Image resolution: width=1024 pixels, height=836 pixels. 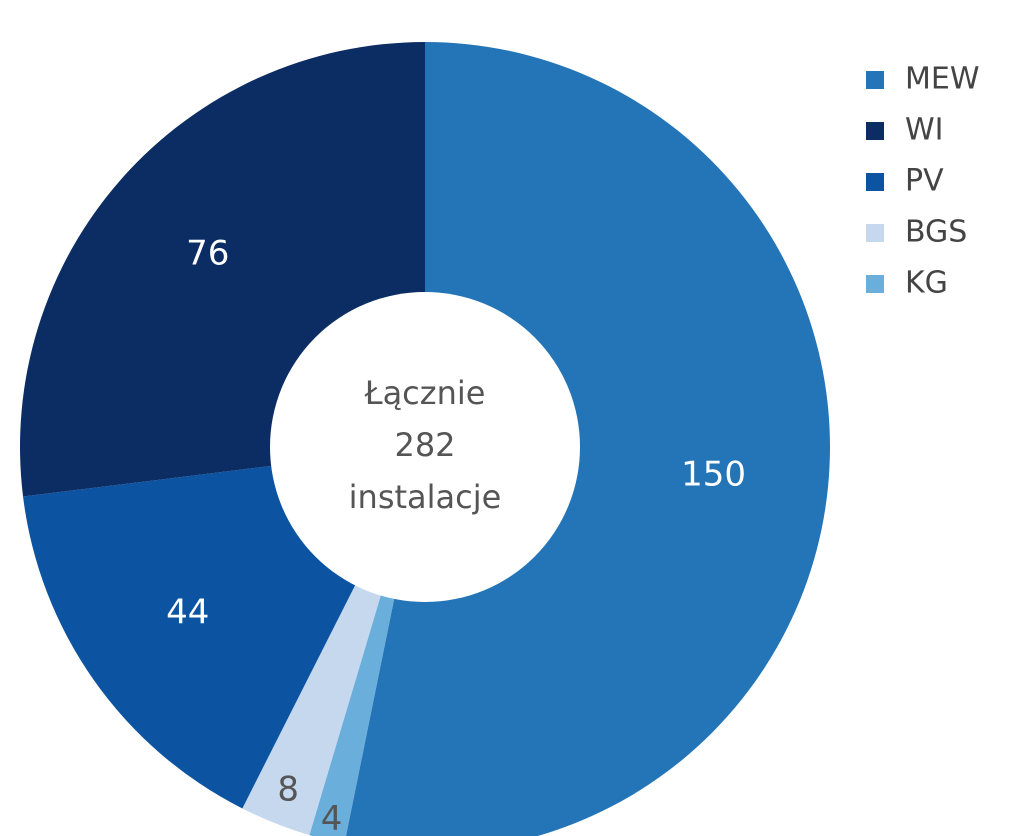 What do you see at coordinates (187, 612) in the screenshot?
I see `data-label: 44` at bounding box center [187, 612].